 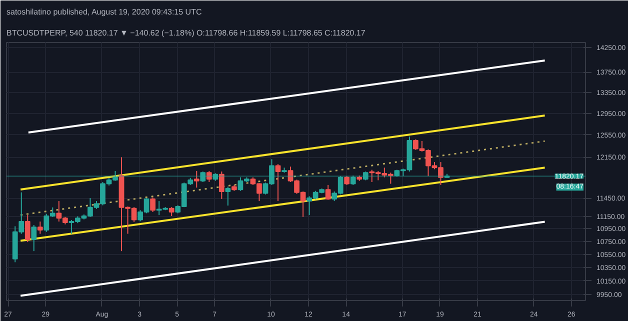 What do you see at coordinates (104, 12) in the screenshot?
I see `chart-title: satoshilatino published, August 19, 2020 09:43:15 UTC` at bounding box center [104, 12].